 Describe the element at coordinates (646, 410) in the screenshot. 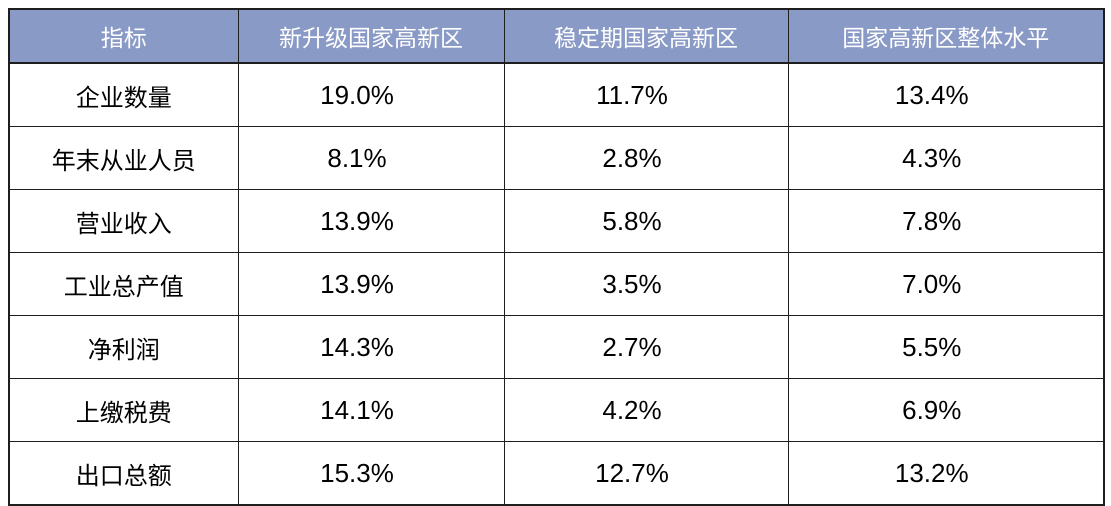

I see `value-cell: 4.2%` at that location.